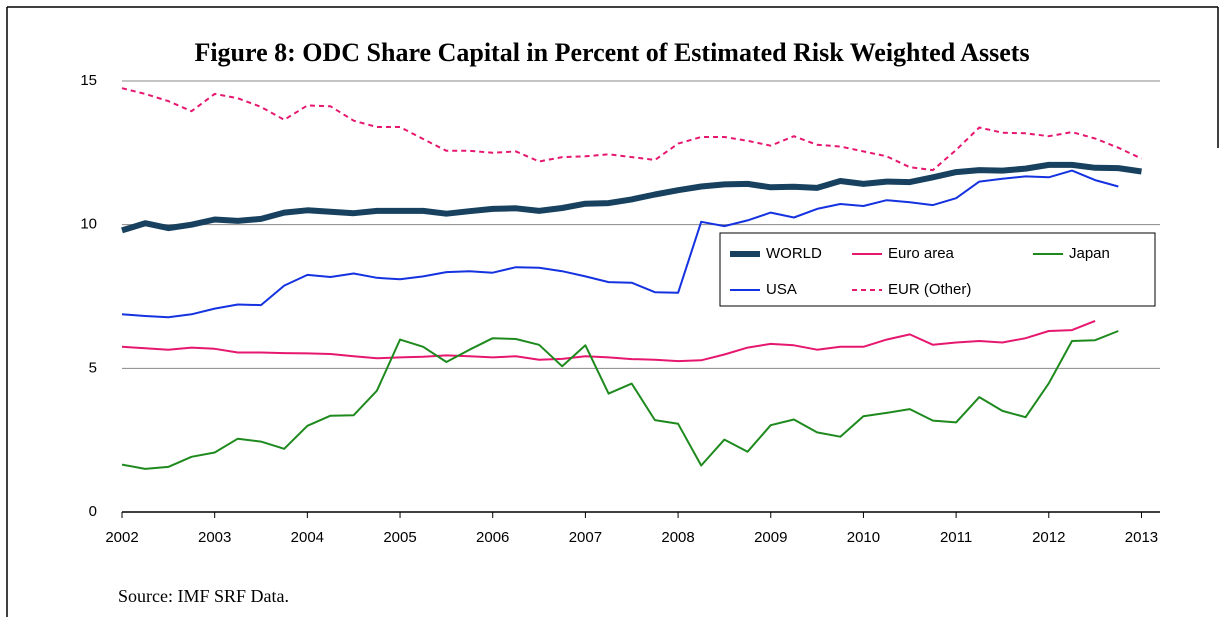 Image resolution: width=1225 pixels, height=617 pixels. Describe the element at coordinates (214, 537) in the screenshot. I see `x-tick-label: 2003` at that location.